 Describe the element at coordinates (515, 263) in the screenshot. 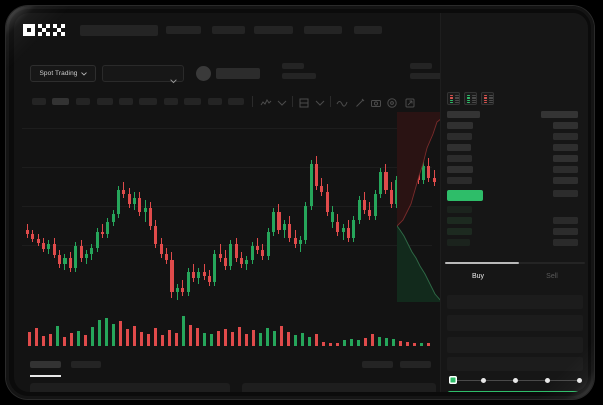

I see `orderbook-scrollbar` at that location.